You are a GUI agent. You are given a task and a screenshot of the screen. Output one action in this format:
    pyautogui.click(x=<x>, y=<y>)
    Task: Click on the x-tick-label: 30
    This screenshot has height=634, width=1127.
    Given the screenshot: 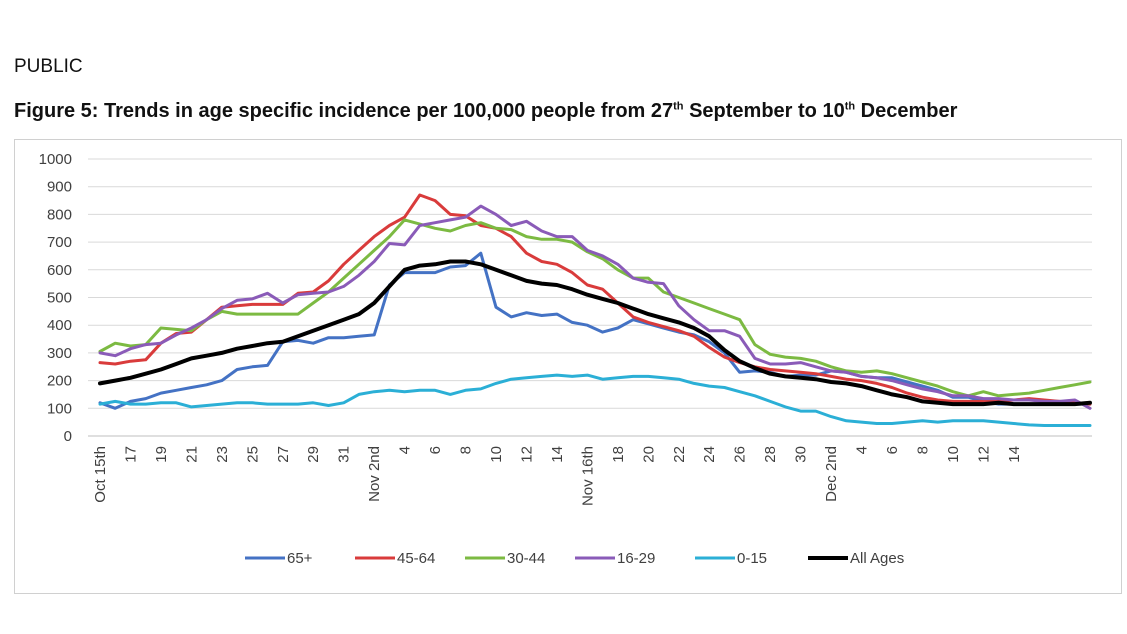 What is the action you would take?
    pyautogui.click(x=801, y=454)
    